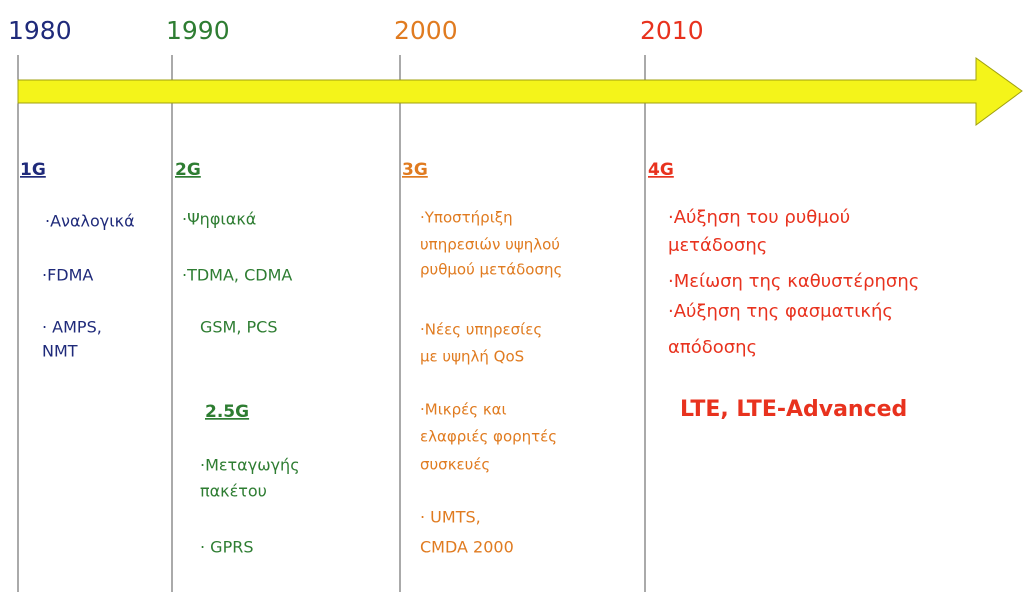 The height and width of the screenshot is (592, 1026). Describe the element at coordinates (463, 410) in the screenshot. I see `feature-text: ·Μικρές και` at that location.